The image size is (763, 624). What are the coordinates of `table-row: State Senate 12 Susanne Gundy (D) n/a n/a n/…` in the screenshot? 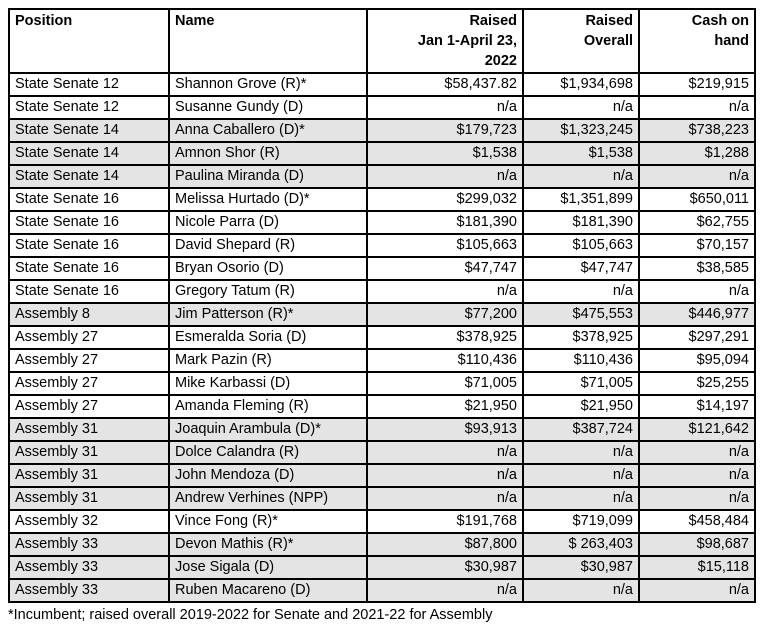 It's located at (382, 107).